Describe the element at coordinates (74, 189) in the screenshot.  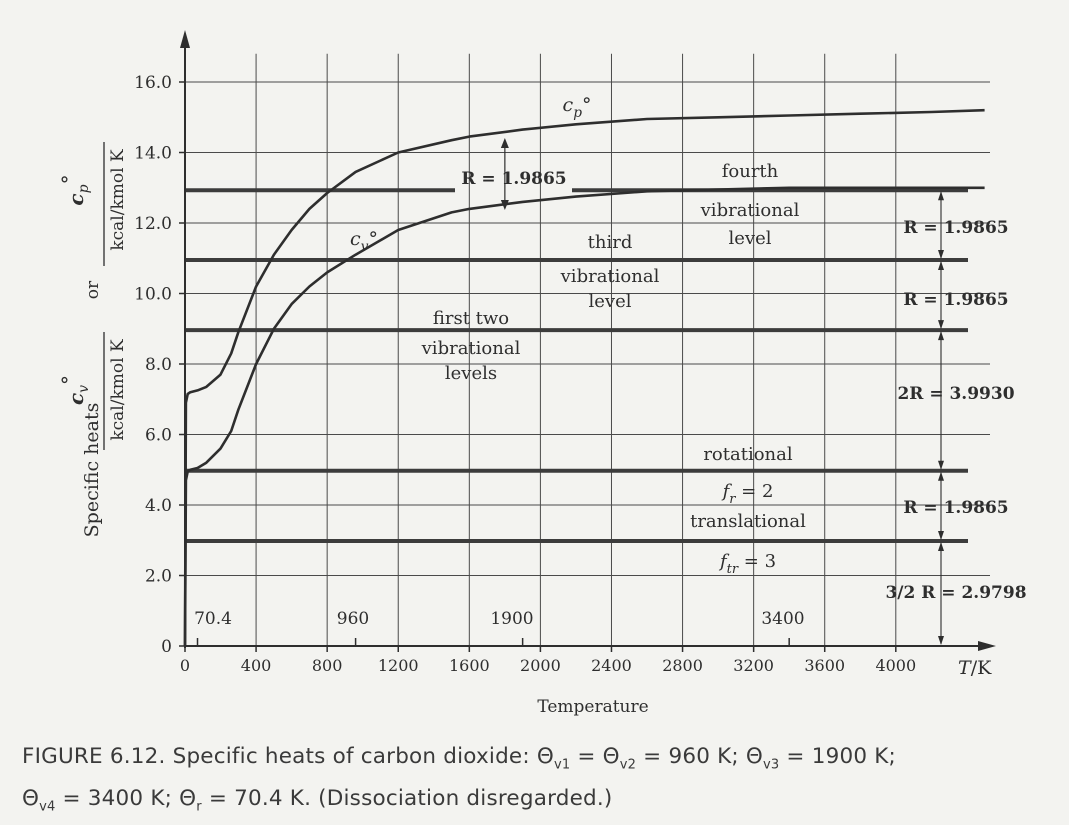
I see `y-axis-cp-symbol: cp°` at that location.